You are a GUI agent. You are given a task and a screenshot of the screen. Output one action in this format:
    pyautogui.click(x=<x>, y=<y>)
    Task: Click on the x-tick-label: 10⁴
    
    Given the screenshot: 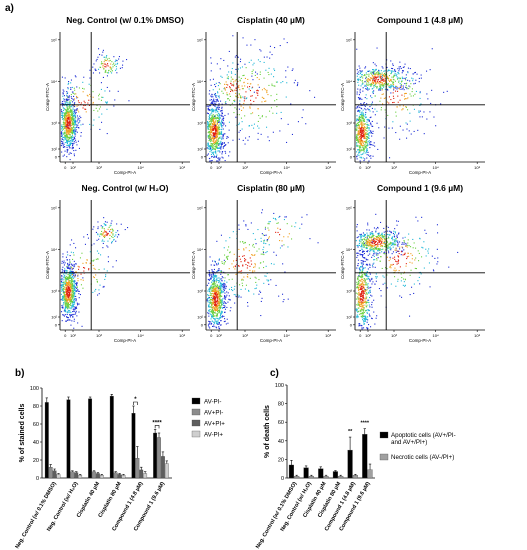 What is the action you would take?
    pyautogui.click(x=287, y=167)
    